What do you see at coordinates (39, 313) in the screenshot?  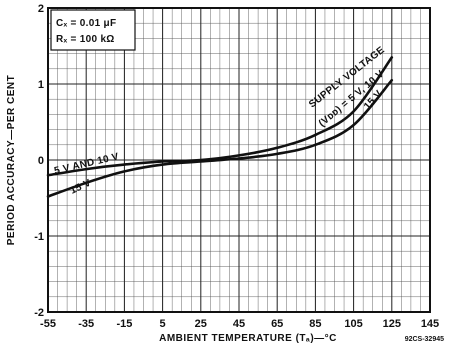 I see `y-tick-label: -2` at bounding box center [39, 313].